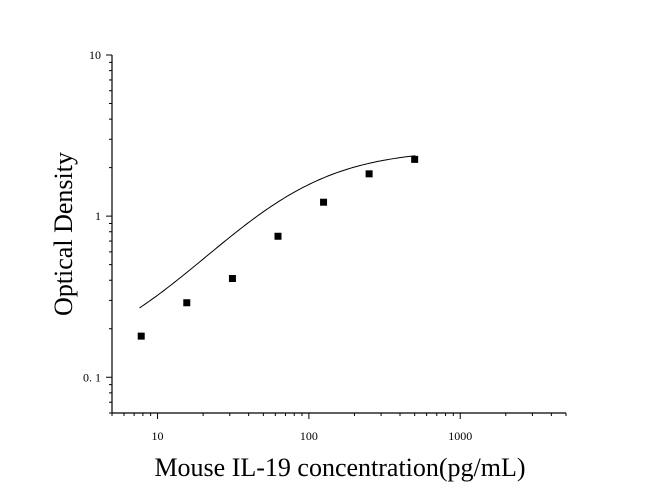 The width and height of the screenshot is (654, 495). I want to click on x-axis-title: Mouse IL-19 concentration(pg/mL), so click(339, 467).